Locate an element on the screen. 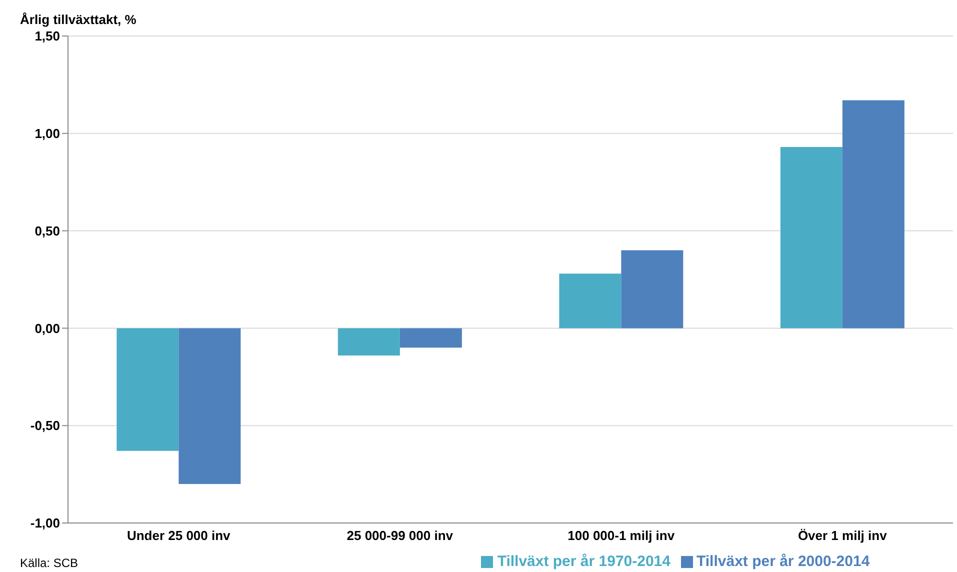  y-tick-label: 0,00 is located at coordinates (47, 328).